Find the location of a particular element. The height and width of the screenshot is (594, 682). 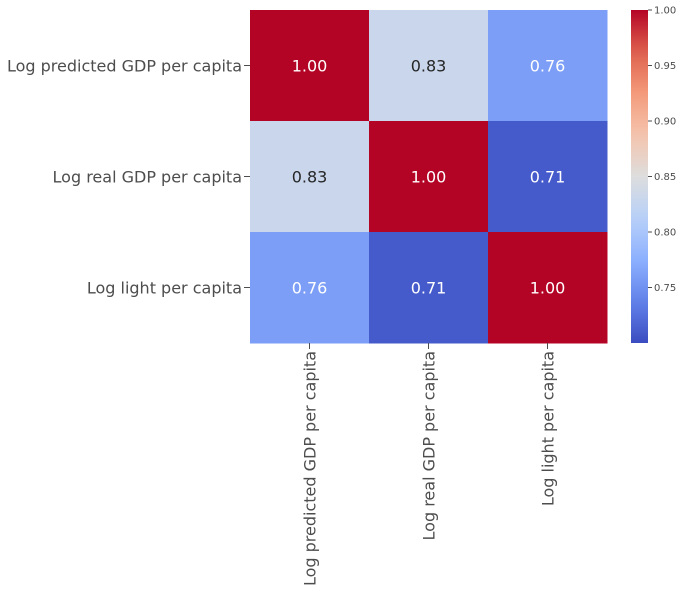

colorbar-tick-label: 0.85 is located at coordinates (665, 177).